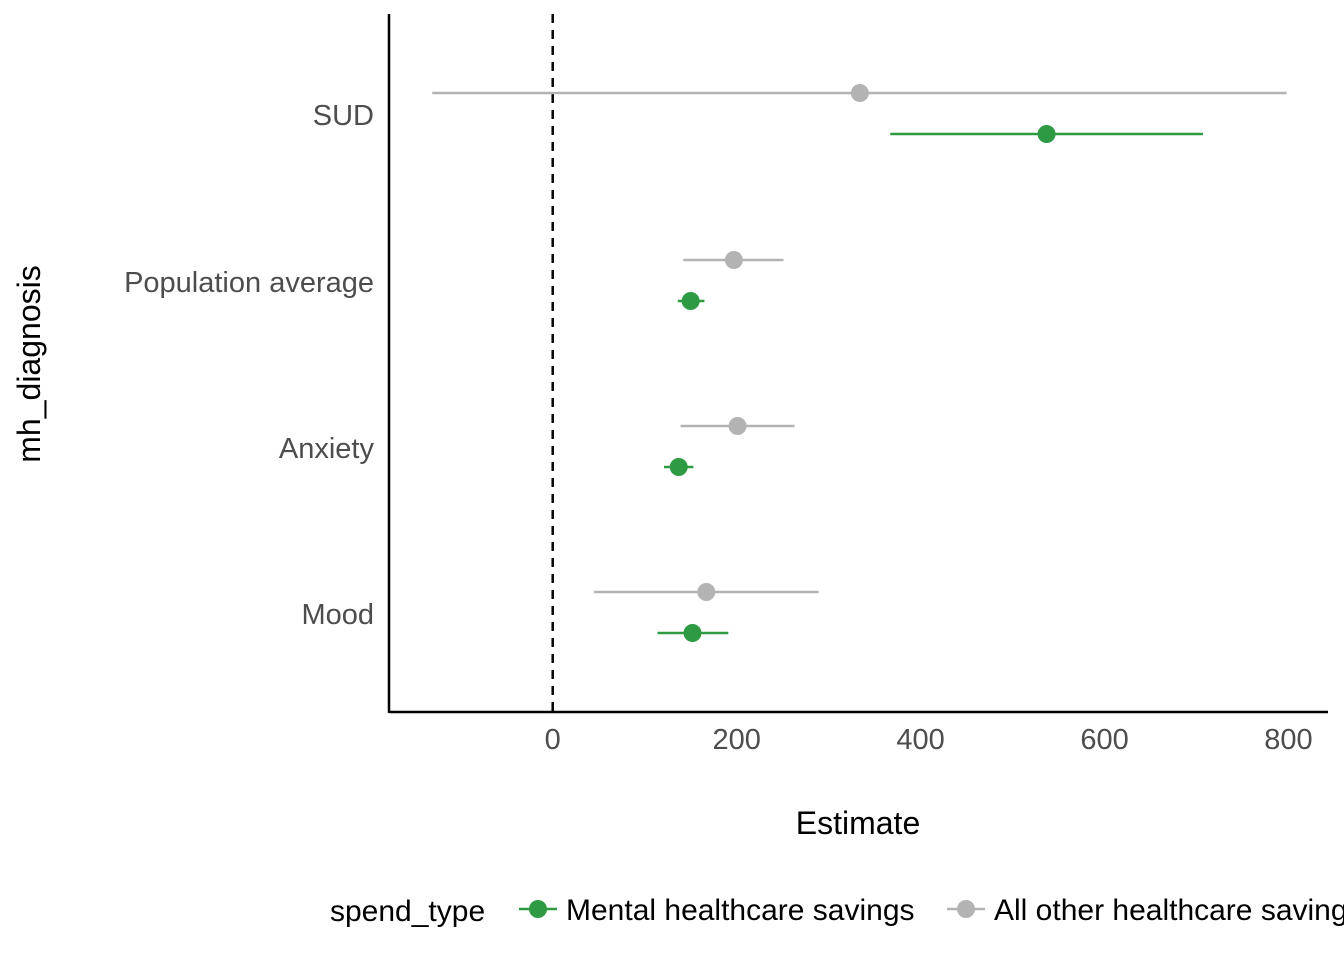  What do you see at coordinates (920, 740) in the screenshot?
I see `x-tick-label-400: 400` at bounding box center [920, 740].